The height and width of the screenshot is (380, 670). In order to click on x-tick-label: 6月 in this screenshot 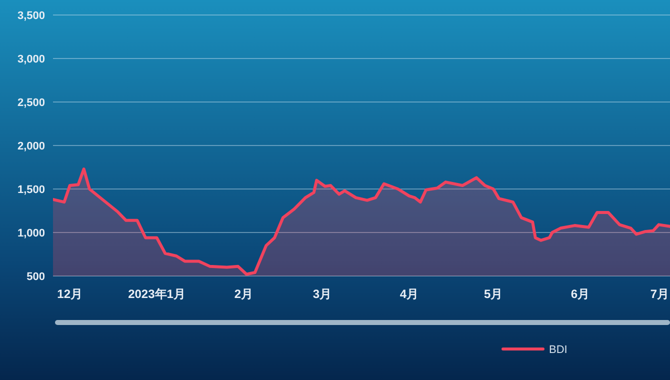, I will do `click(580, 294)`.